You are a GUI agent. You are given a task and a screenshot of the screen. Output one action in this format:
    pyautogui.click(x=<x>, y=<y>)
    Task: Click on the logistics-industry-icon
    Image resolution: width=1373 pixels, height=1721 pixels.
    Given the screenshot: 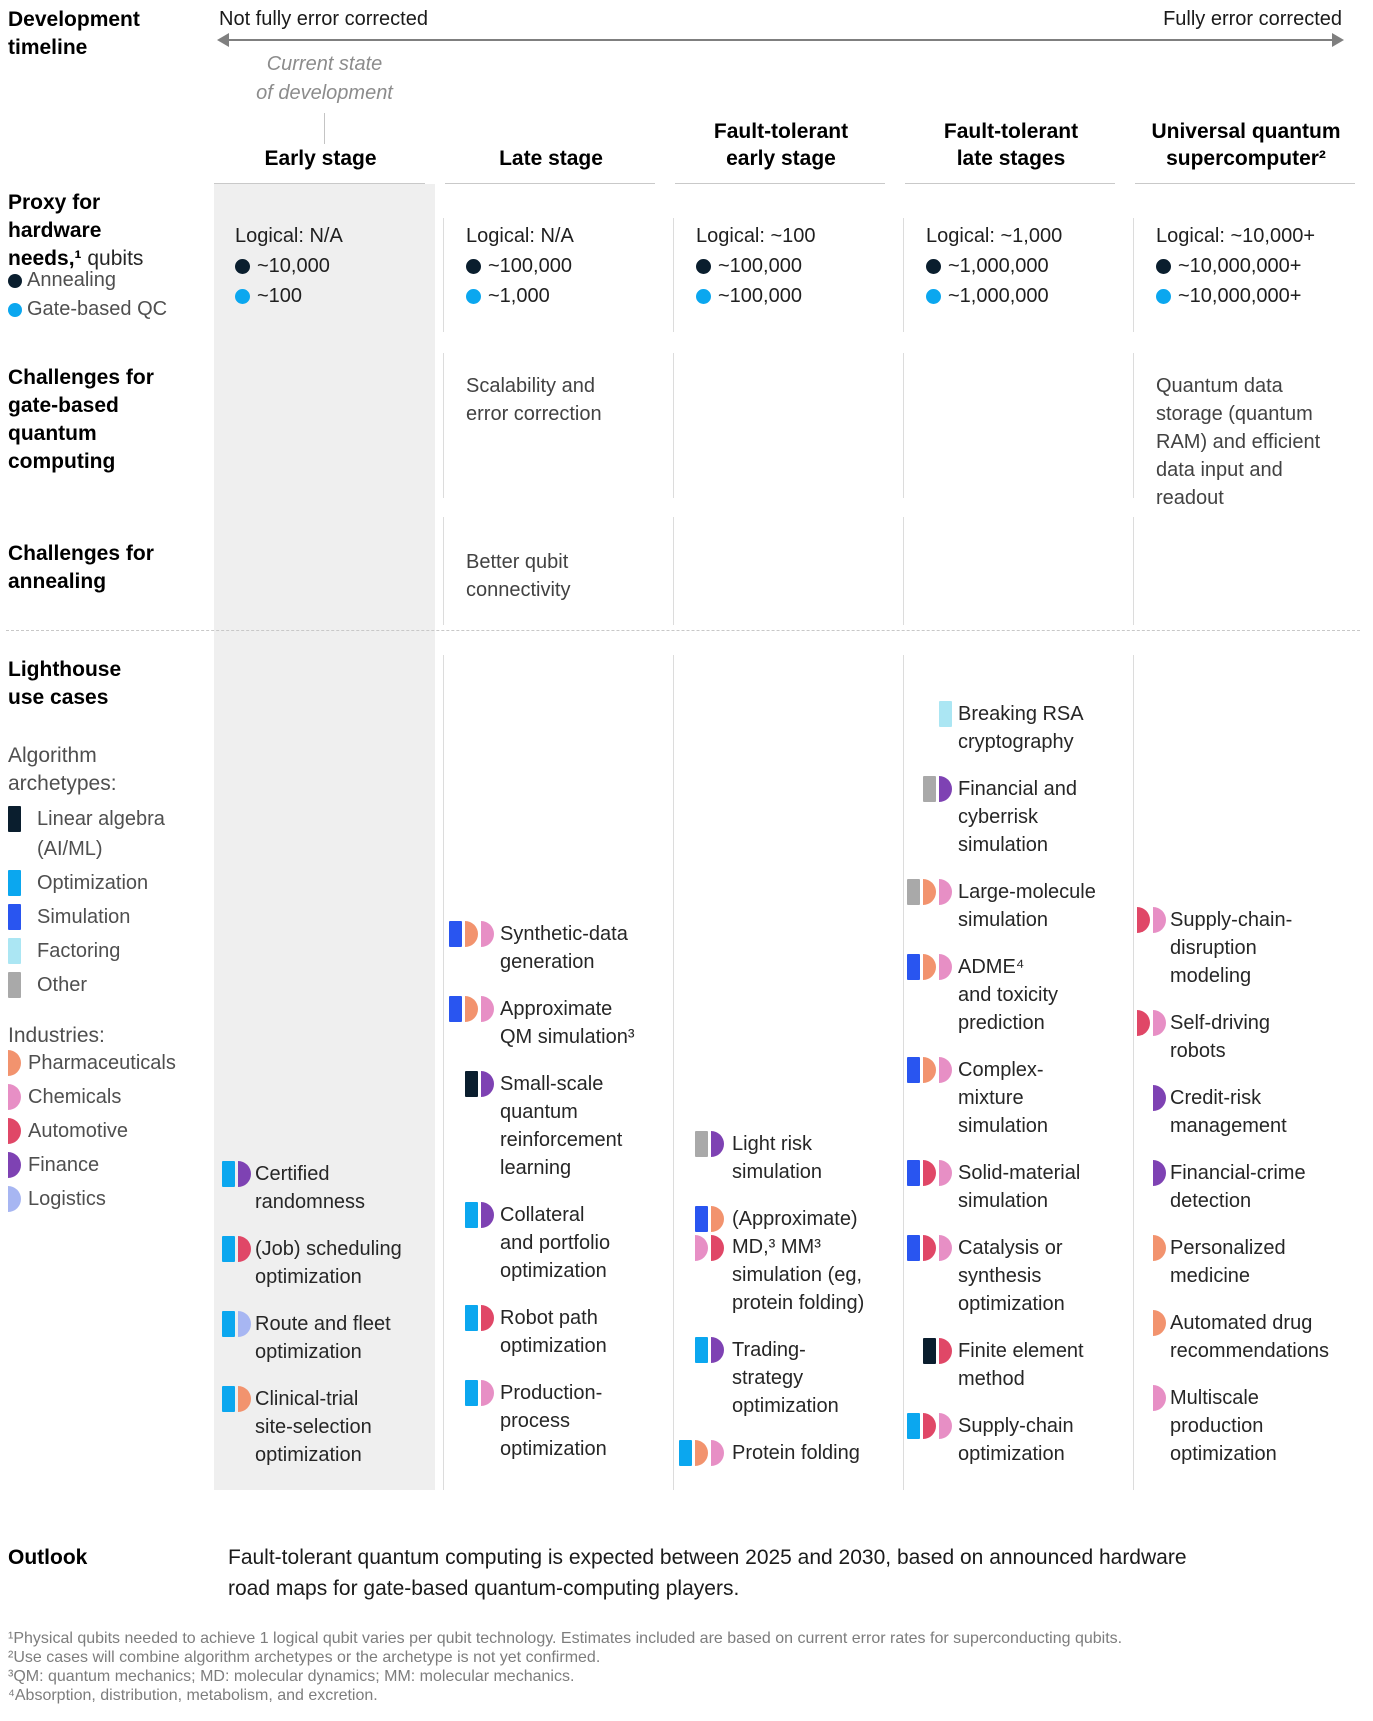 What is the action you would take?
    pyautogui.click(x=14, y=1199)
    